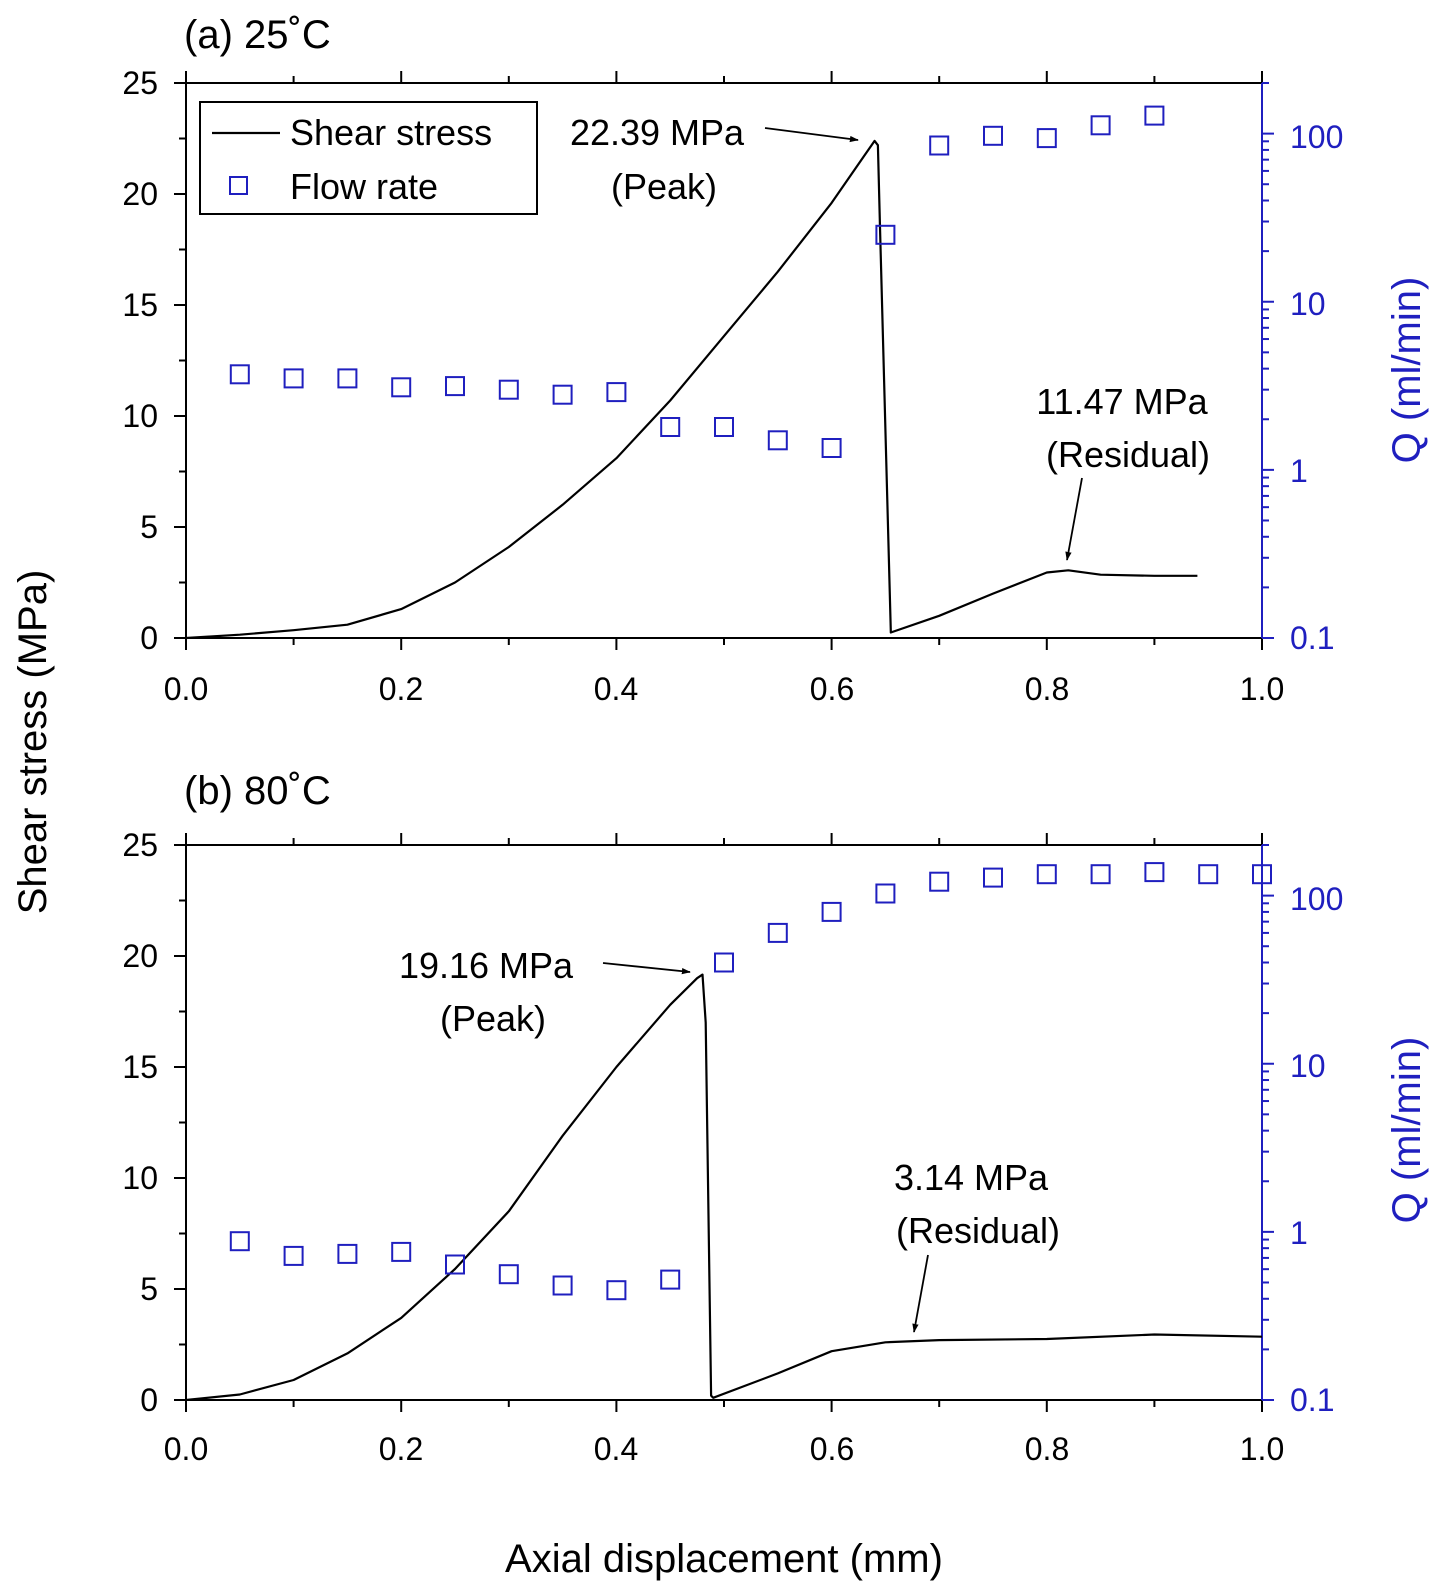 The height and width of the screenshot is (1593, 1454). I want to click on peak-value-label: 22.39 MPa, so click(657, 132).